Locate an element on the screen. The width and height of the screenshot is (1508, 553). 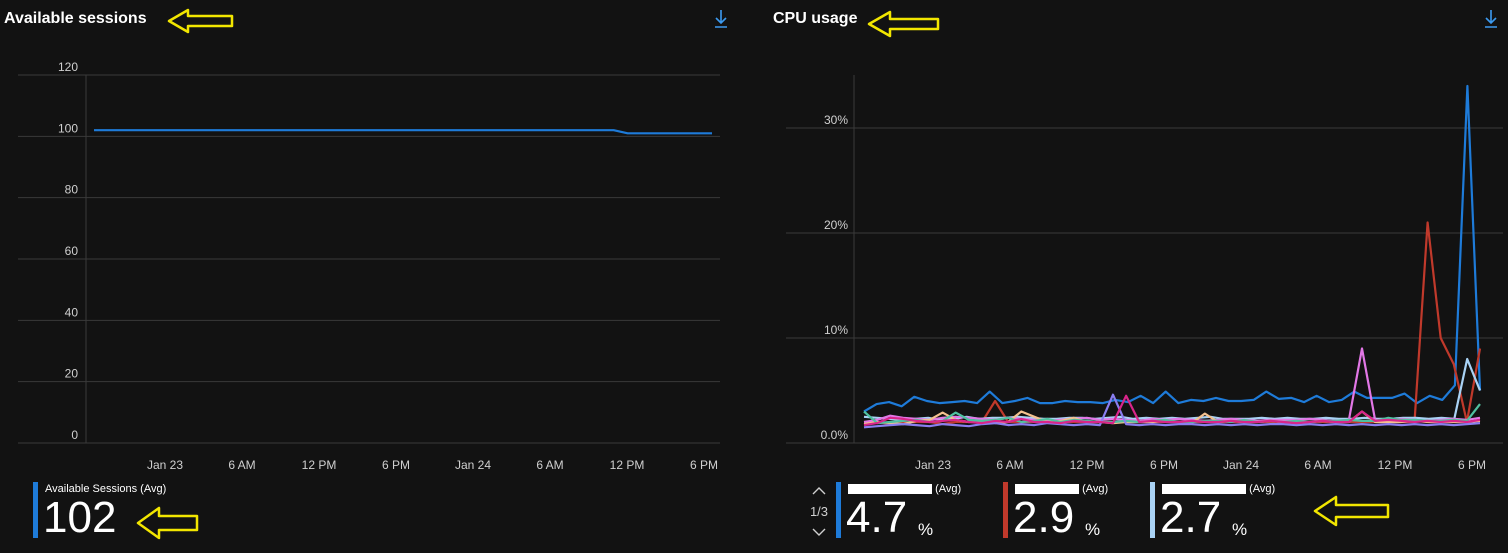
pager-count: 1/3 is located at coordinates (819, 511).